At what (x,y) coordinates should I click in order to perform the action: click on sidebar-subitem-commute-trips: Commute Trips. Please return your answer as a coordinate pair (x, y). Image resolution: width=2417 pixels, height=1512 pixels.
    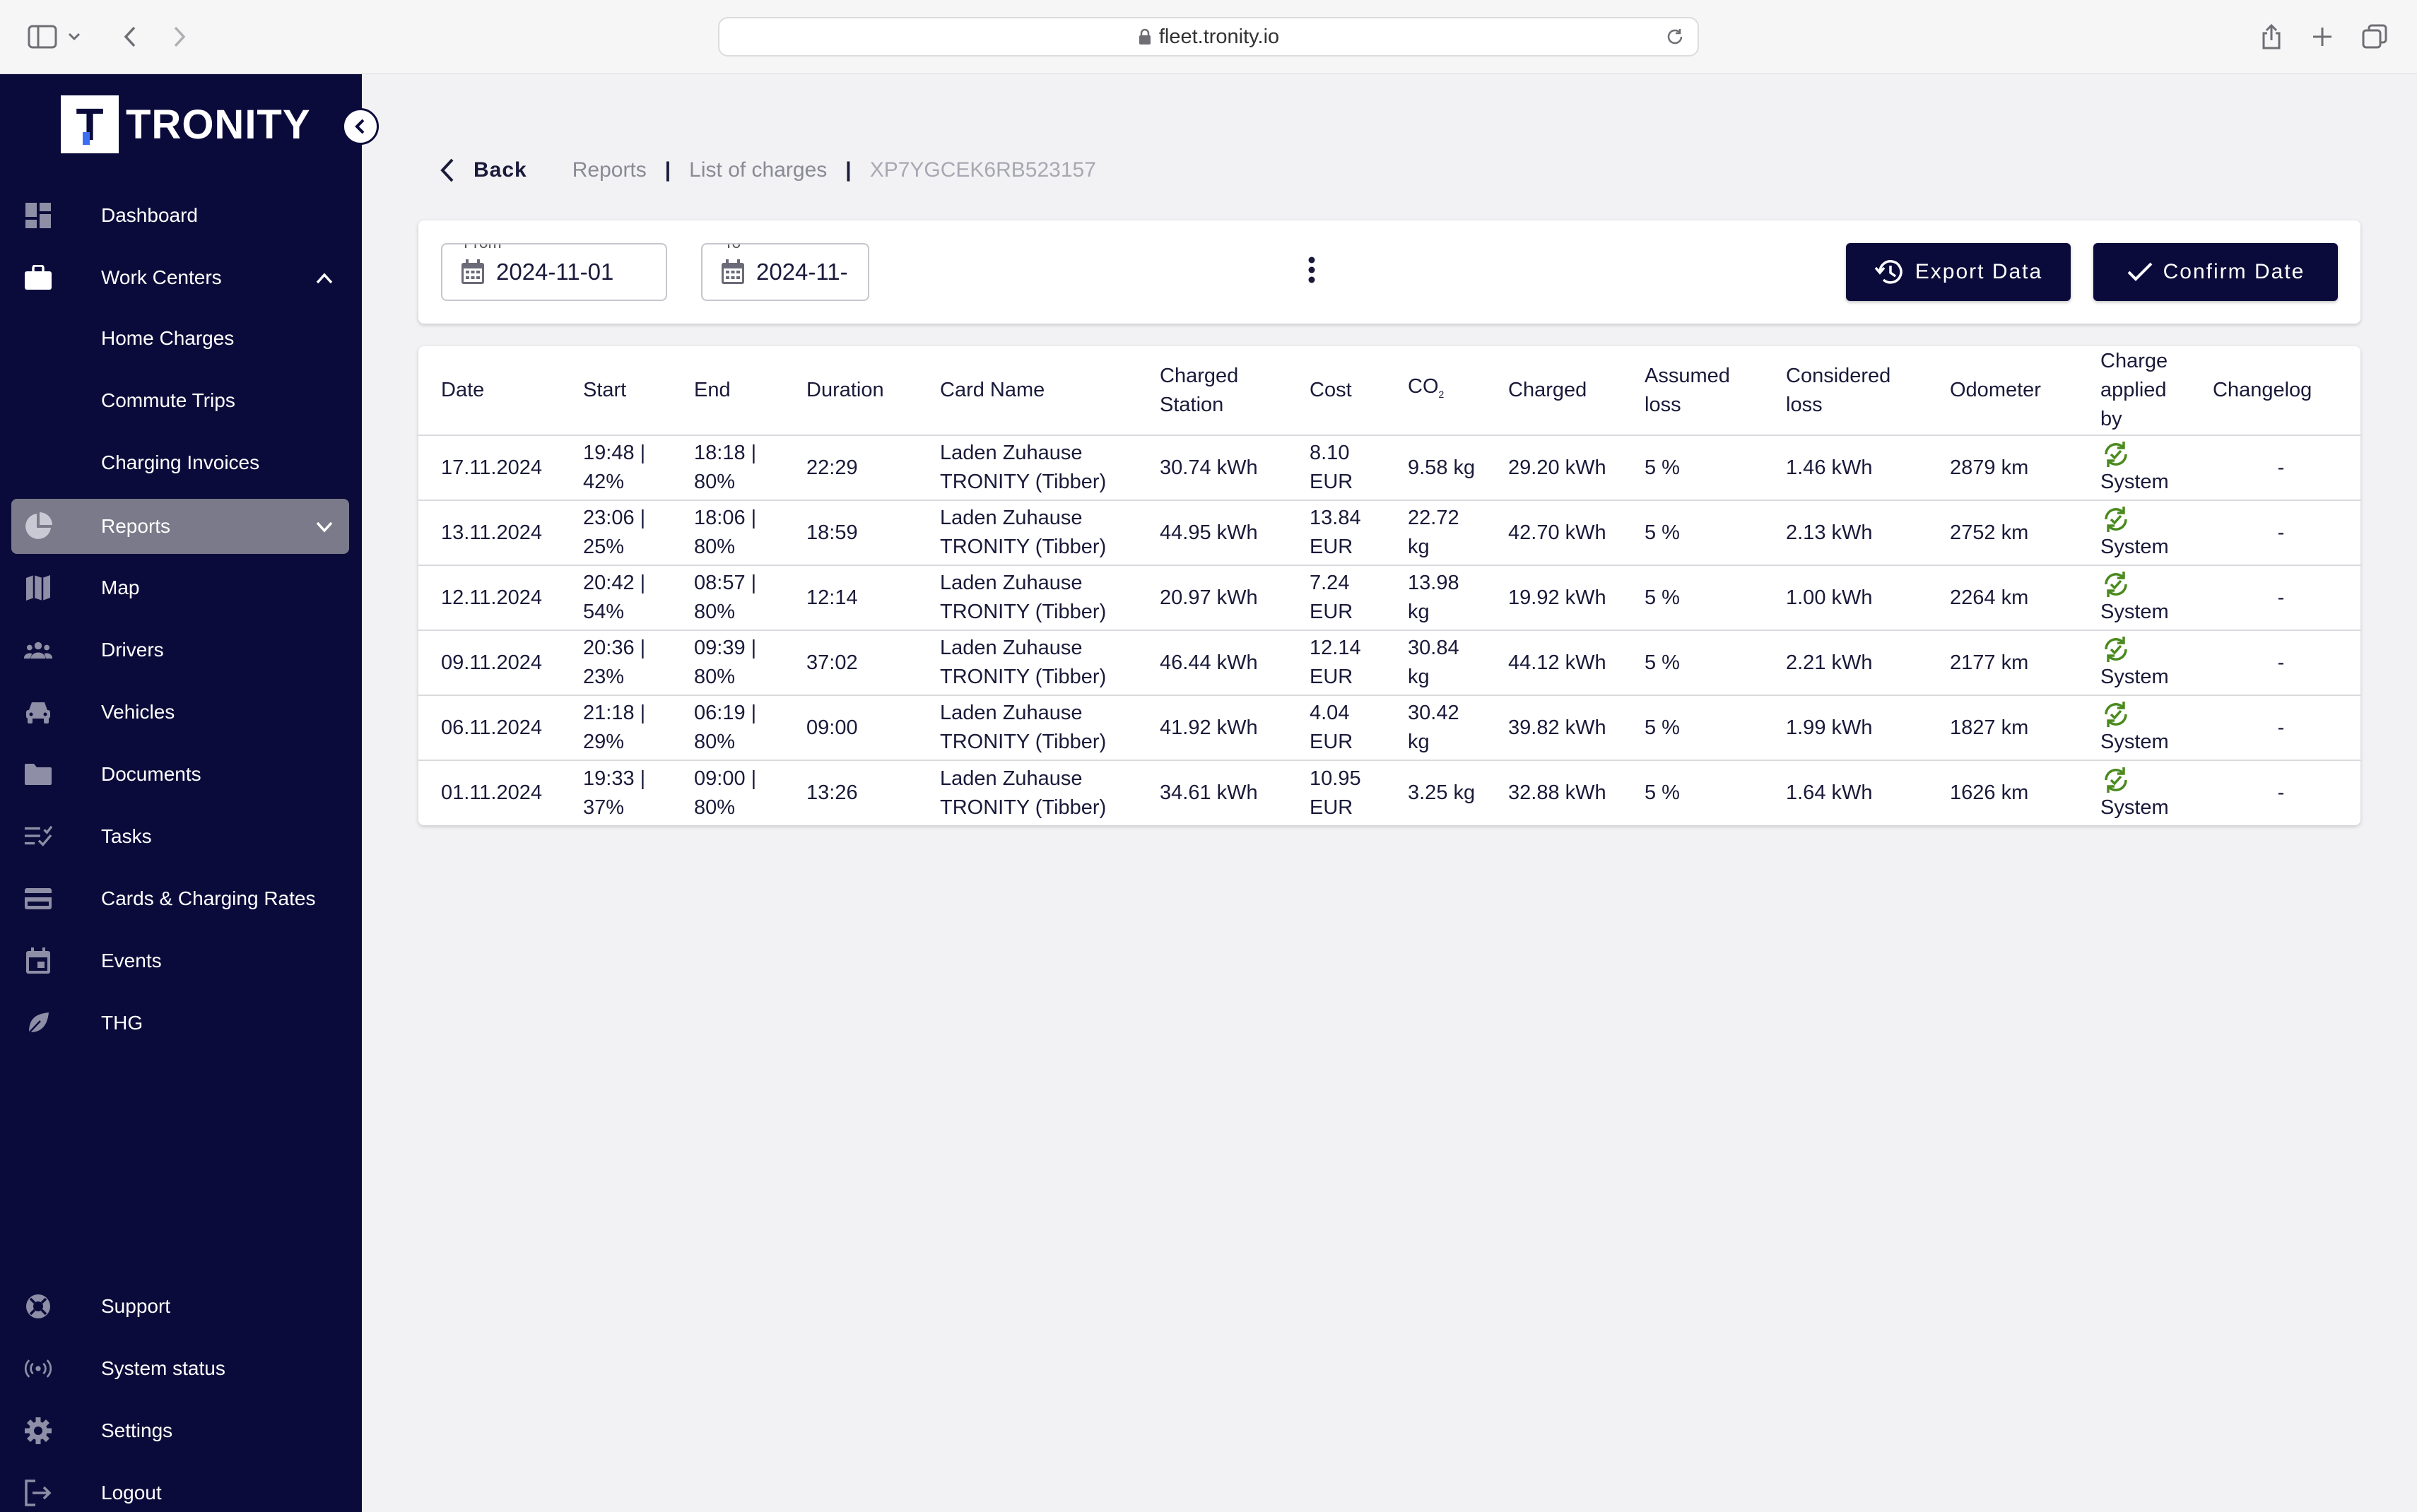
    Looking at the image, I should click on (168, 400).